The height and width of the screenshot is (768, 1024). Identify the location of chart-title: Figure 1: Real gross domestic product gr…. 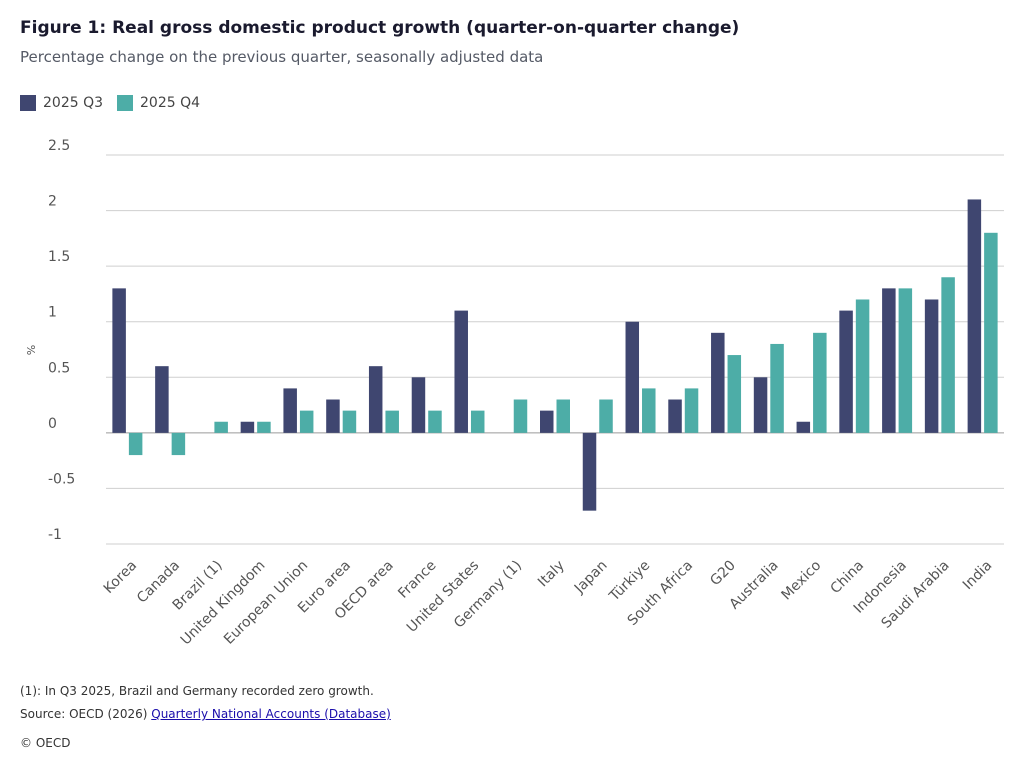
(380, 28).